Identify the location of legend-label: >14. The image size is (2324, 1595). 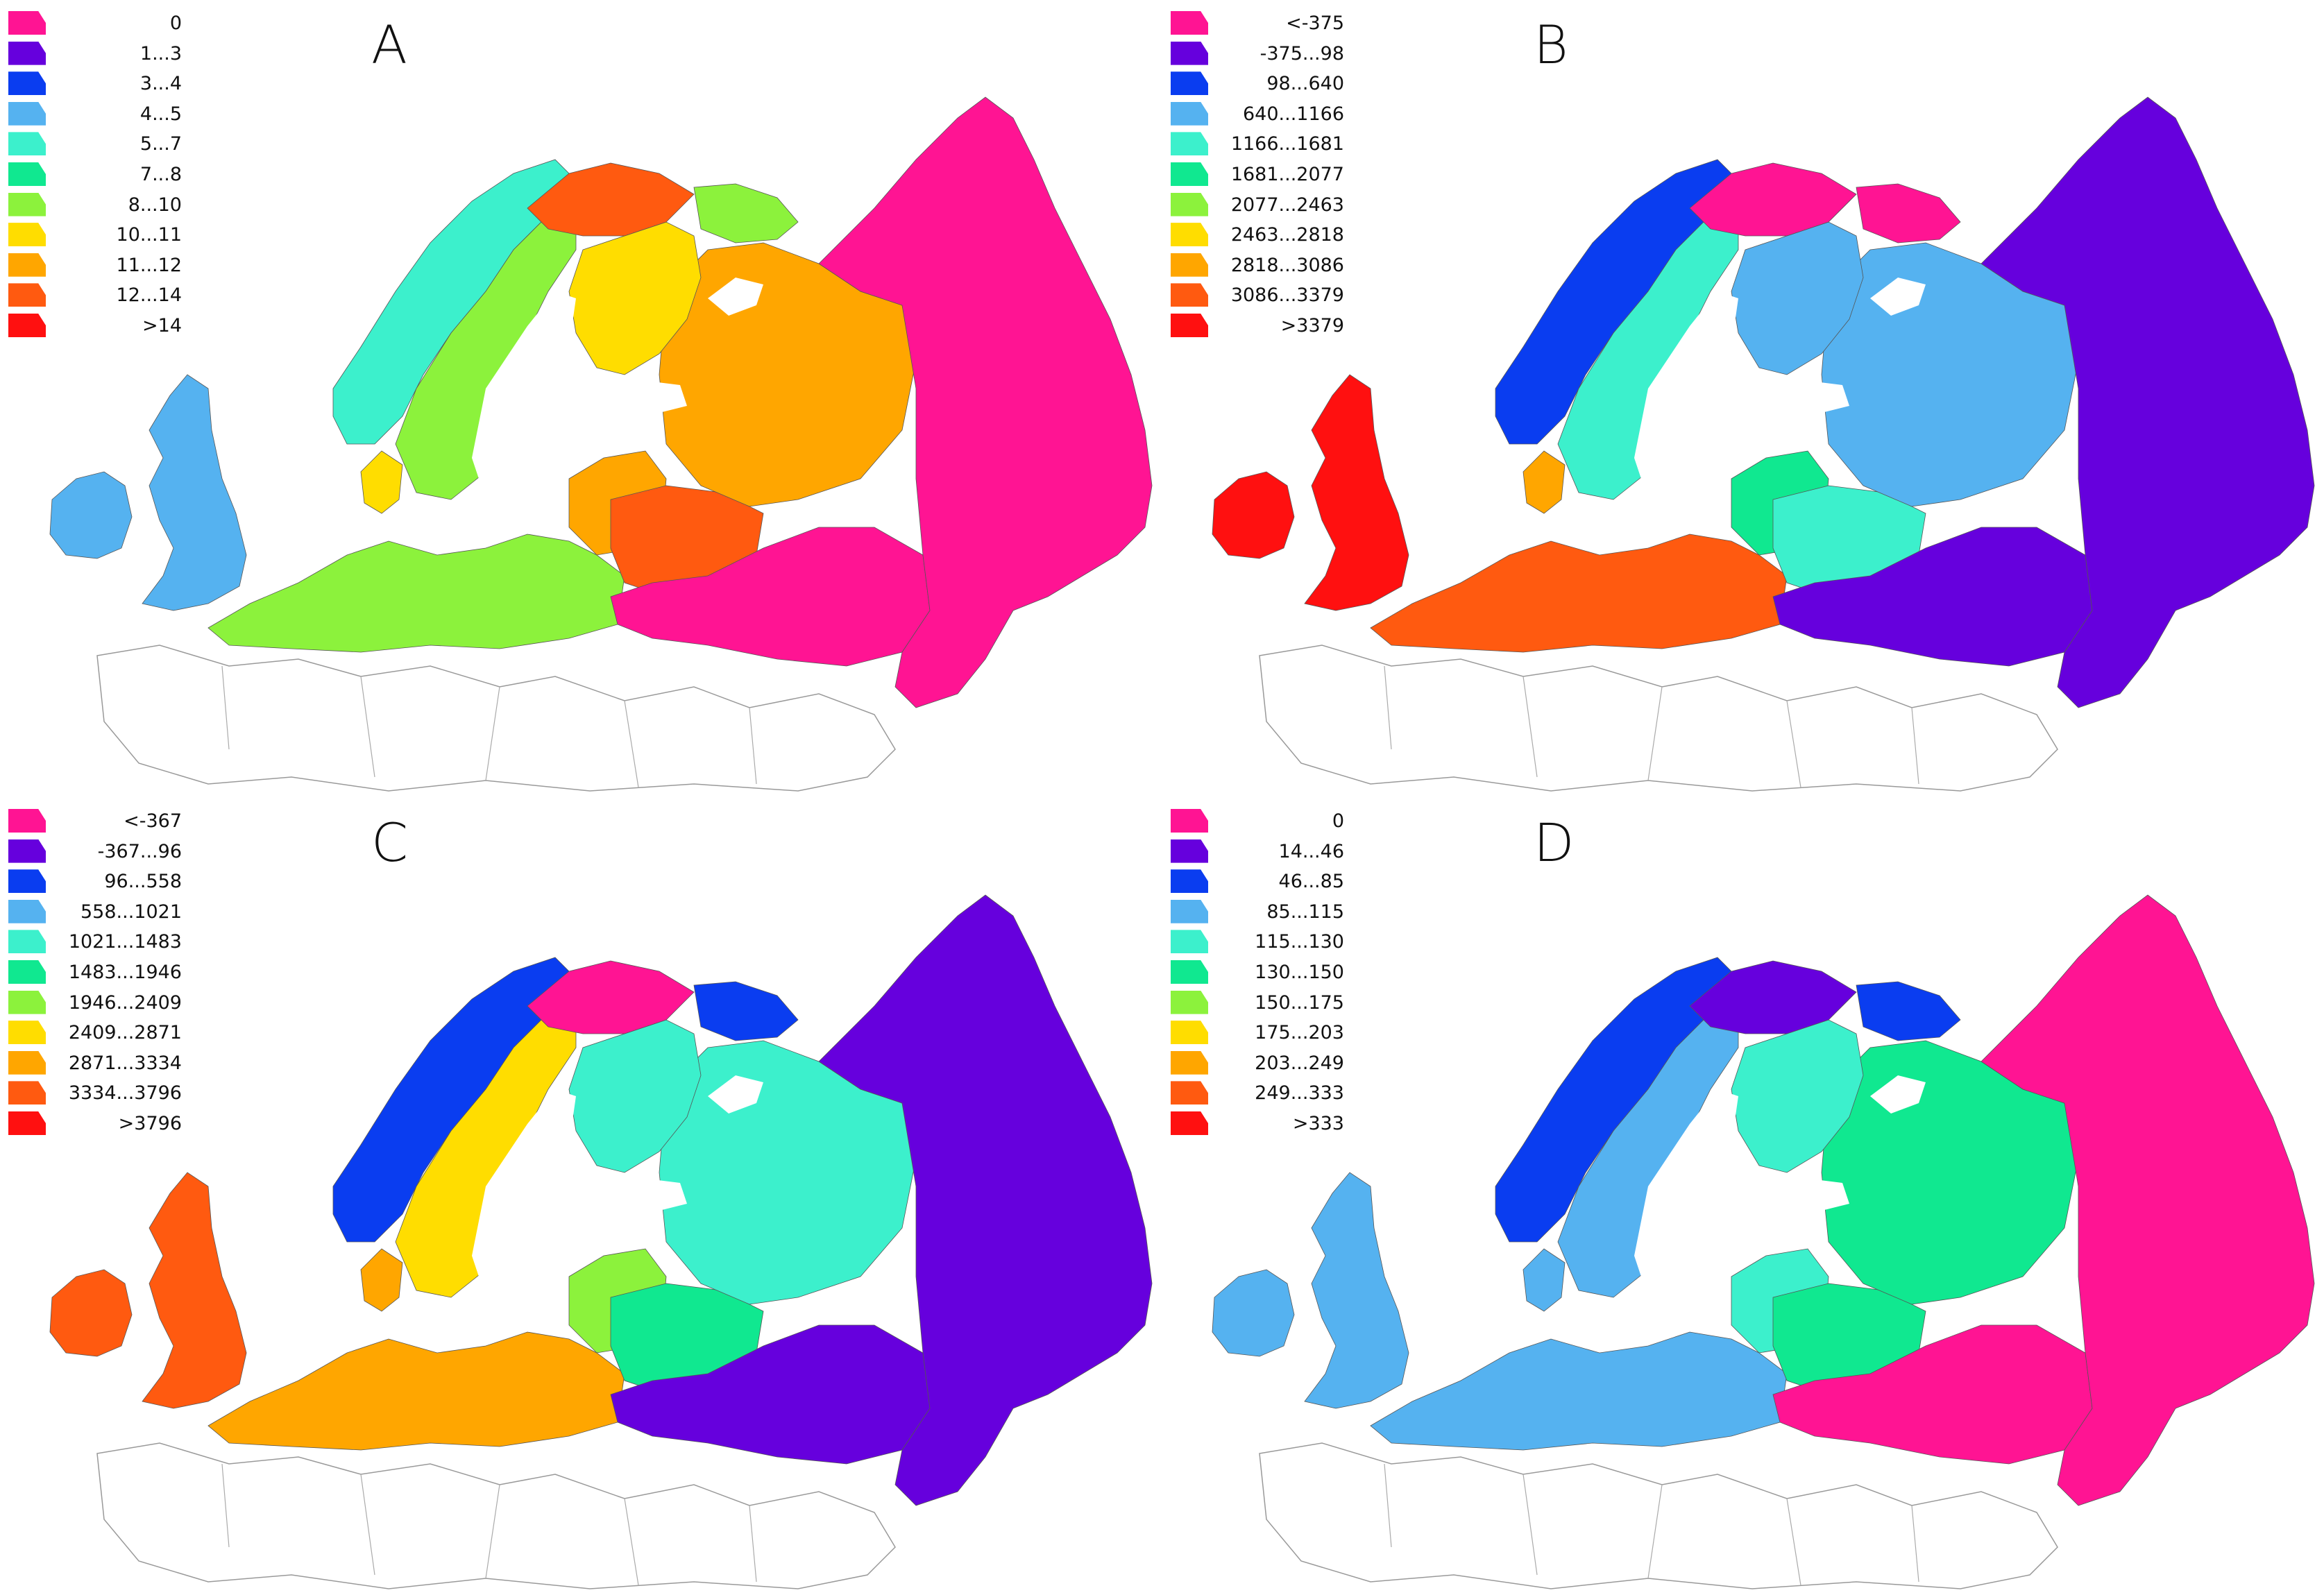
(162, 325).